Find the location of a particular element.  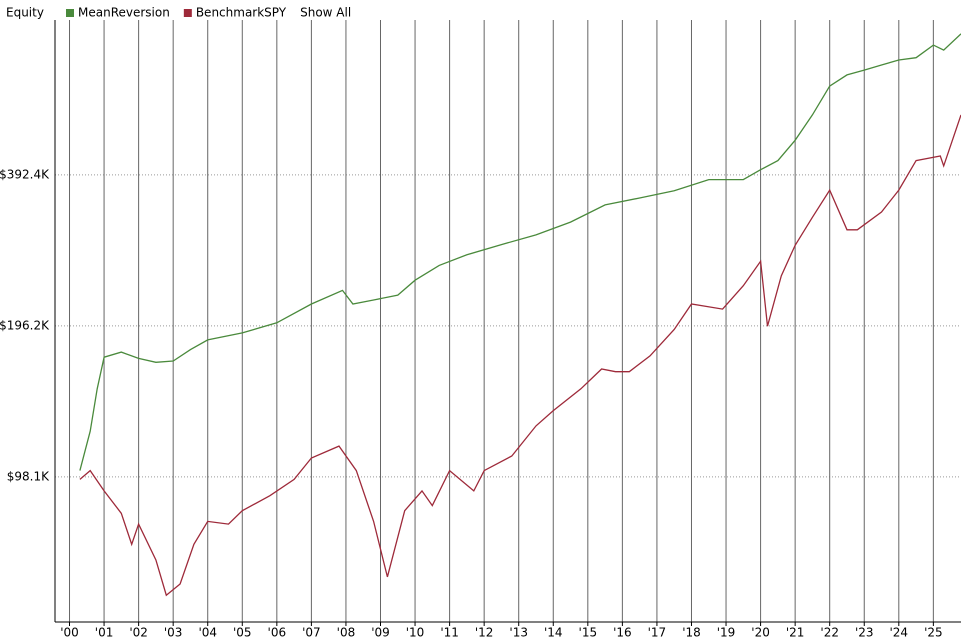

x-tick-label: '25 is located at coordinates (933, 633).